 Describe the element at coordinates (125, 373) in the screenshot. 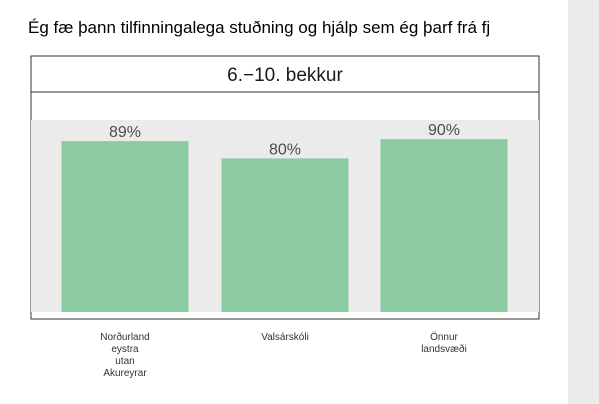

I see `category-label-line: Akureyrar` at that location.